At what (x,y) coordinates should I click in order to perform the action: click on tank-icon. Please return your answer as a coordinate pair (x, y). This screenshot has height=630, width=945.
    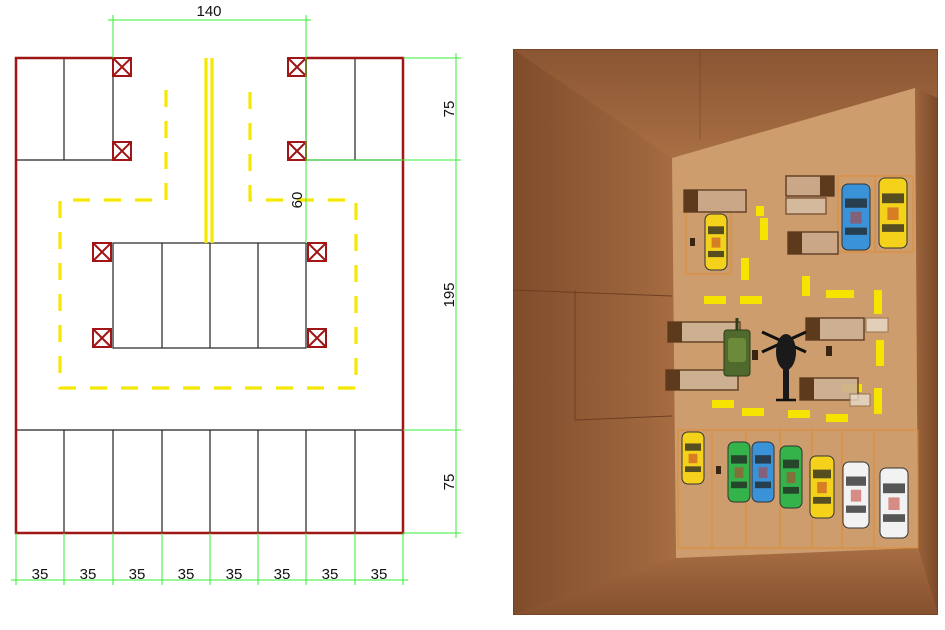
    Looking at the image, I should click on (737, 347).